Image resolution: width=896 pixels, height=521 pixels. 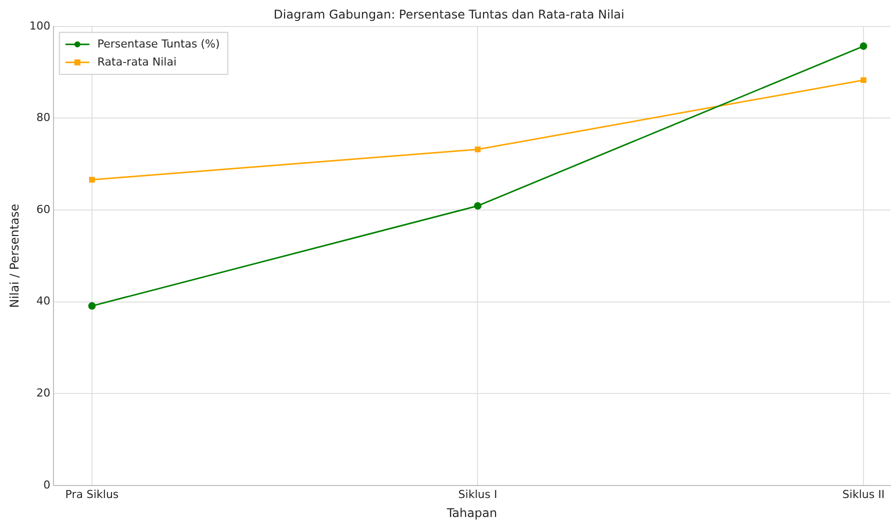 What do you see at coordinates (478, 494) in the screenshot?
I see `x-tick-label: Siklus I` at bounding box center [478, 494].